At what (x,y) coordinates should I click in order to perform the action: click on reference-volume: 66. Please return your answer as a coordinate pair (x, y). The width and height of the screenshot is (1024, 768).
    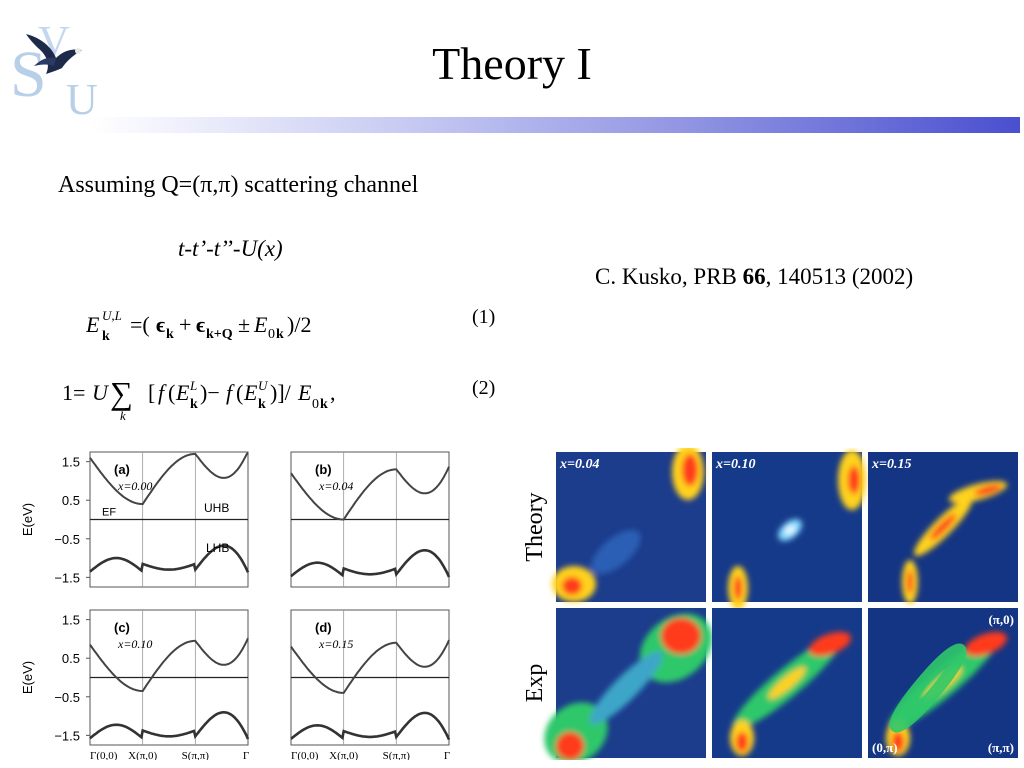
    Looking at the image, I should click on (754, 276).